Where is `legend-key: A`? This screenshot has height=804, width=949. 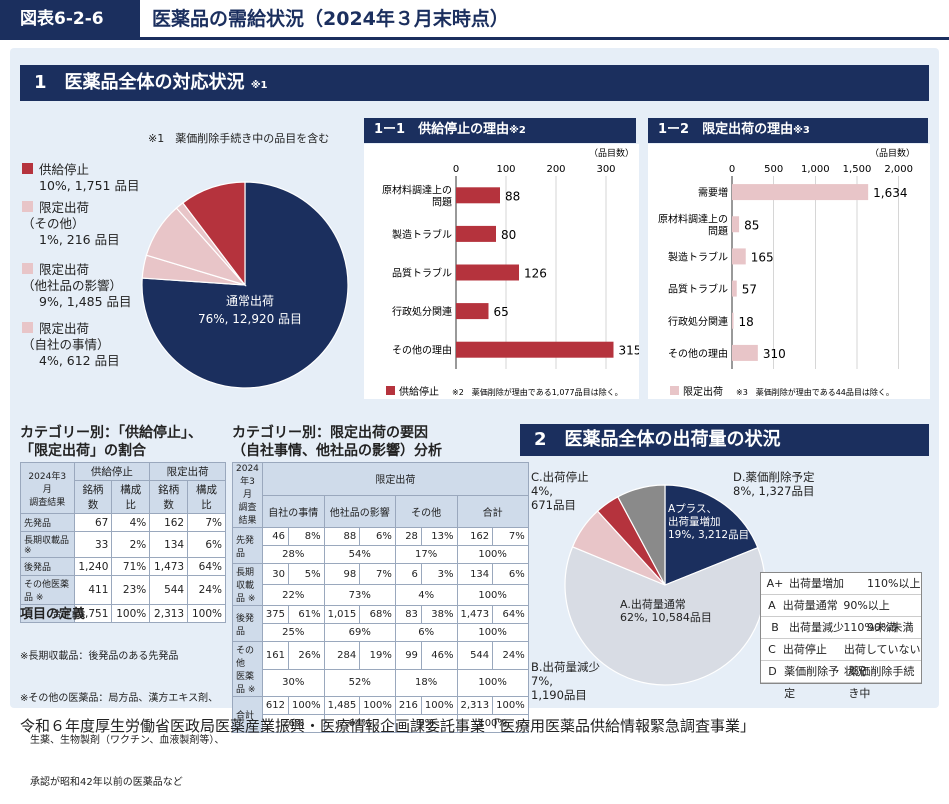 legend-key: A is located at coordinates (772, 605).